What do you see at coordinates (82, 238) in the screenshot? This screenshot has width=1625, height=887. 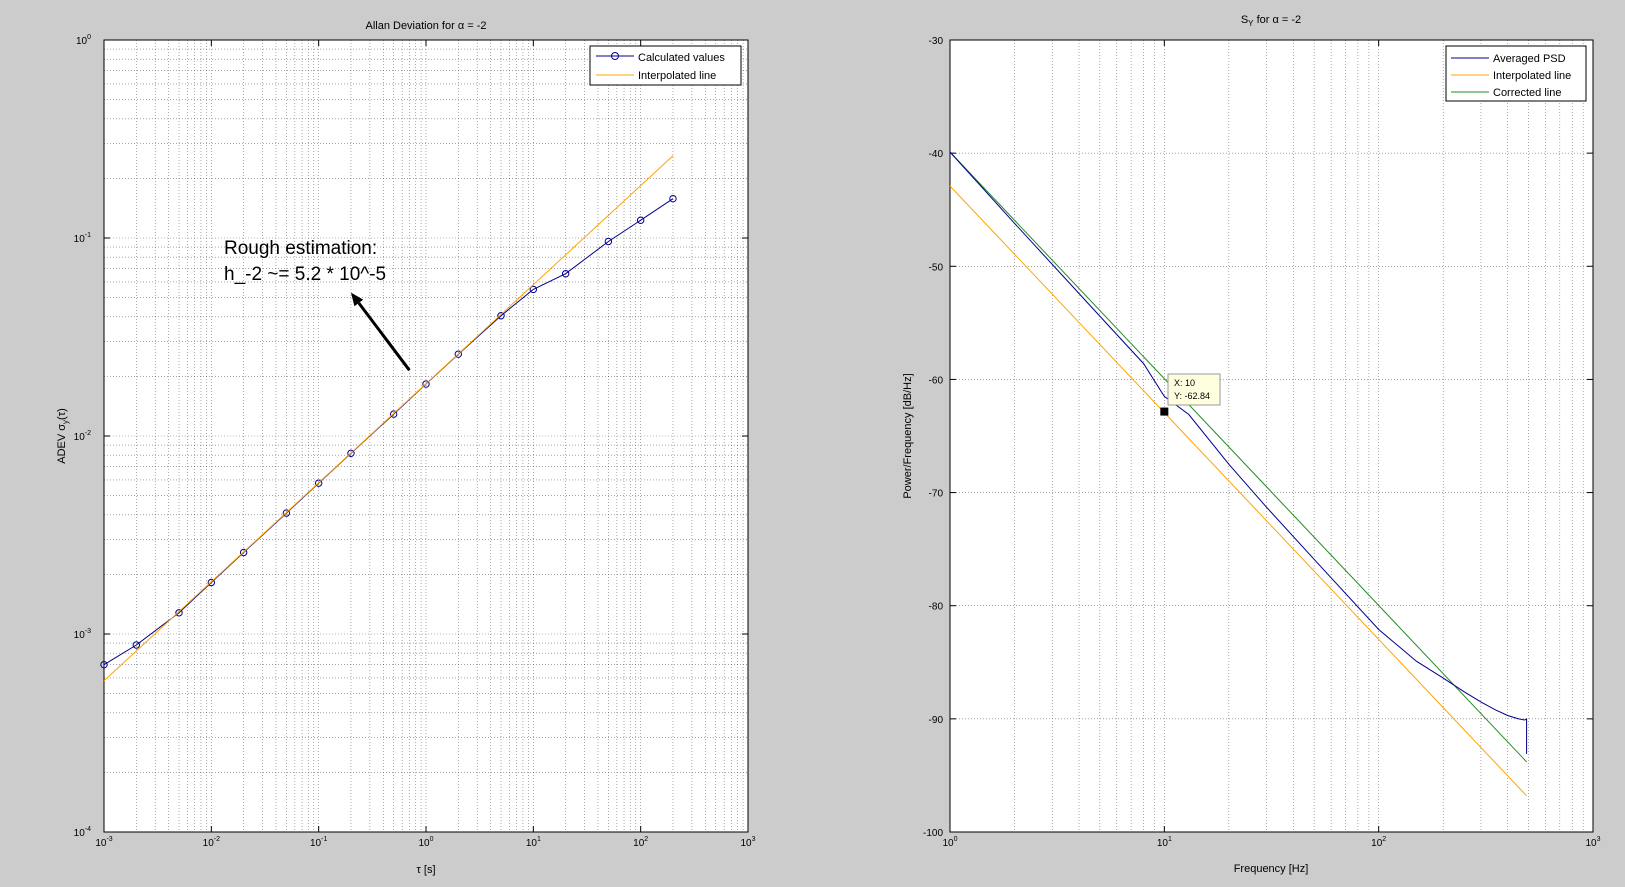 I see `adev-y-tick-label: 10⁻¹` at bounding box center [82, 238].